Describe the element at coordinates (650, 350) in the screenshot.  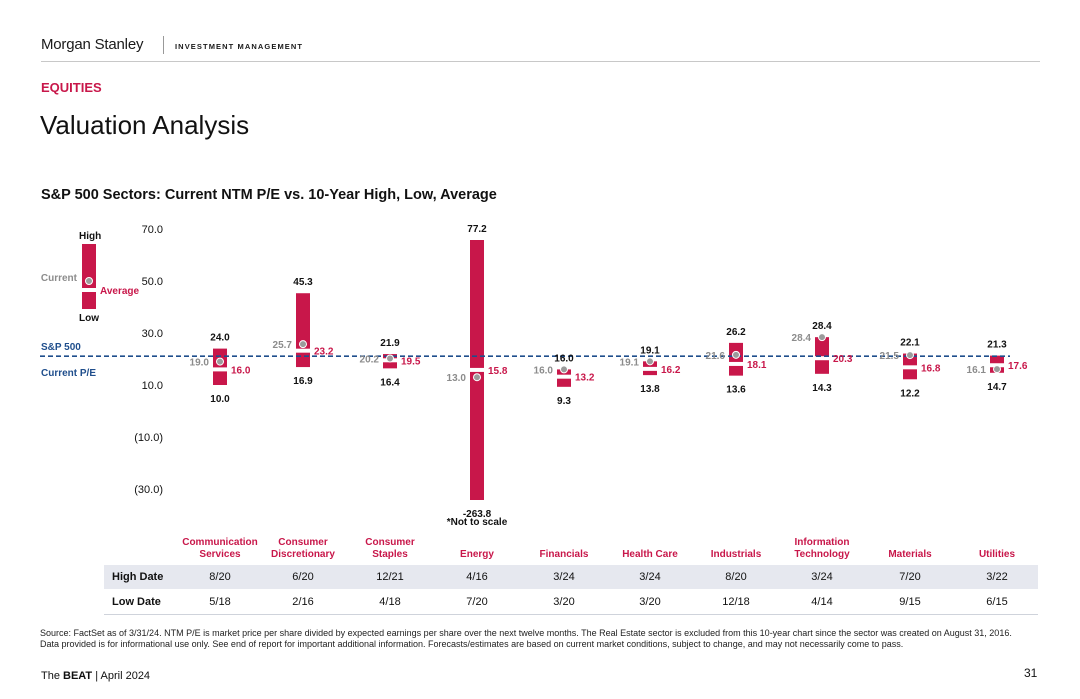
I see `high-value-label: 19.1` at that location.